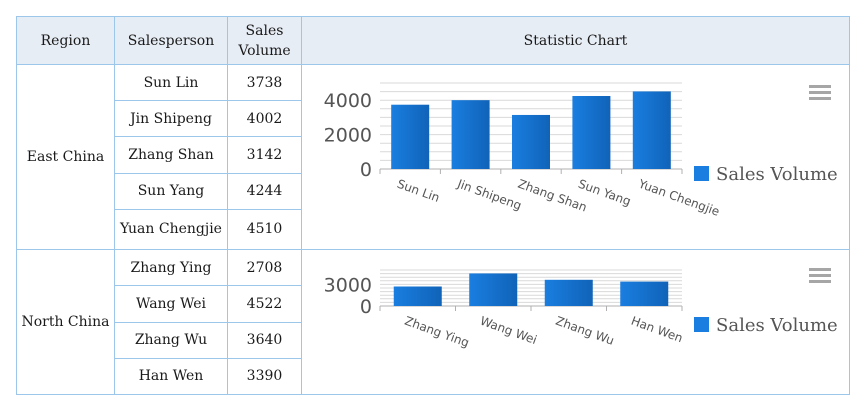 This screenshot has width=864, height=416. What do you see at coordinates (171, 229) in the screenshot?
I see `salesperson-cell: Yuan Chengjie` at bounding box center [171, 229].